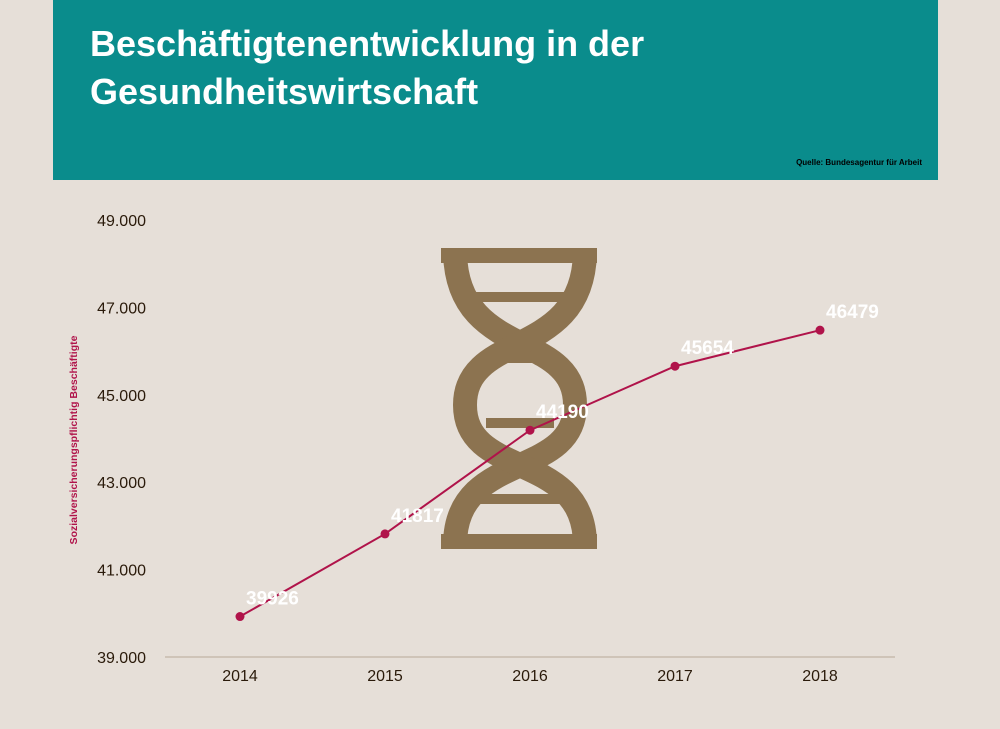 The image size is (1000, 729). I want to click on y-tick-label: 45.000, so click(121, 396).